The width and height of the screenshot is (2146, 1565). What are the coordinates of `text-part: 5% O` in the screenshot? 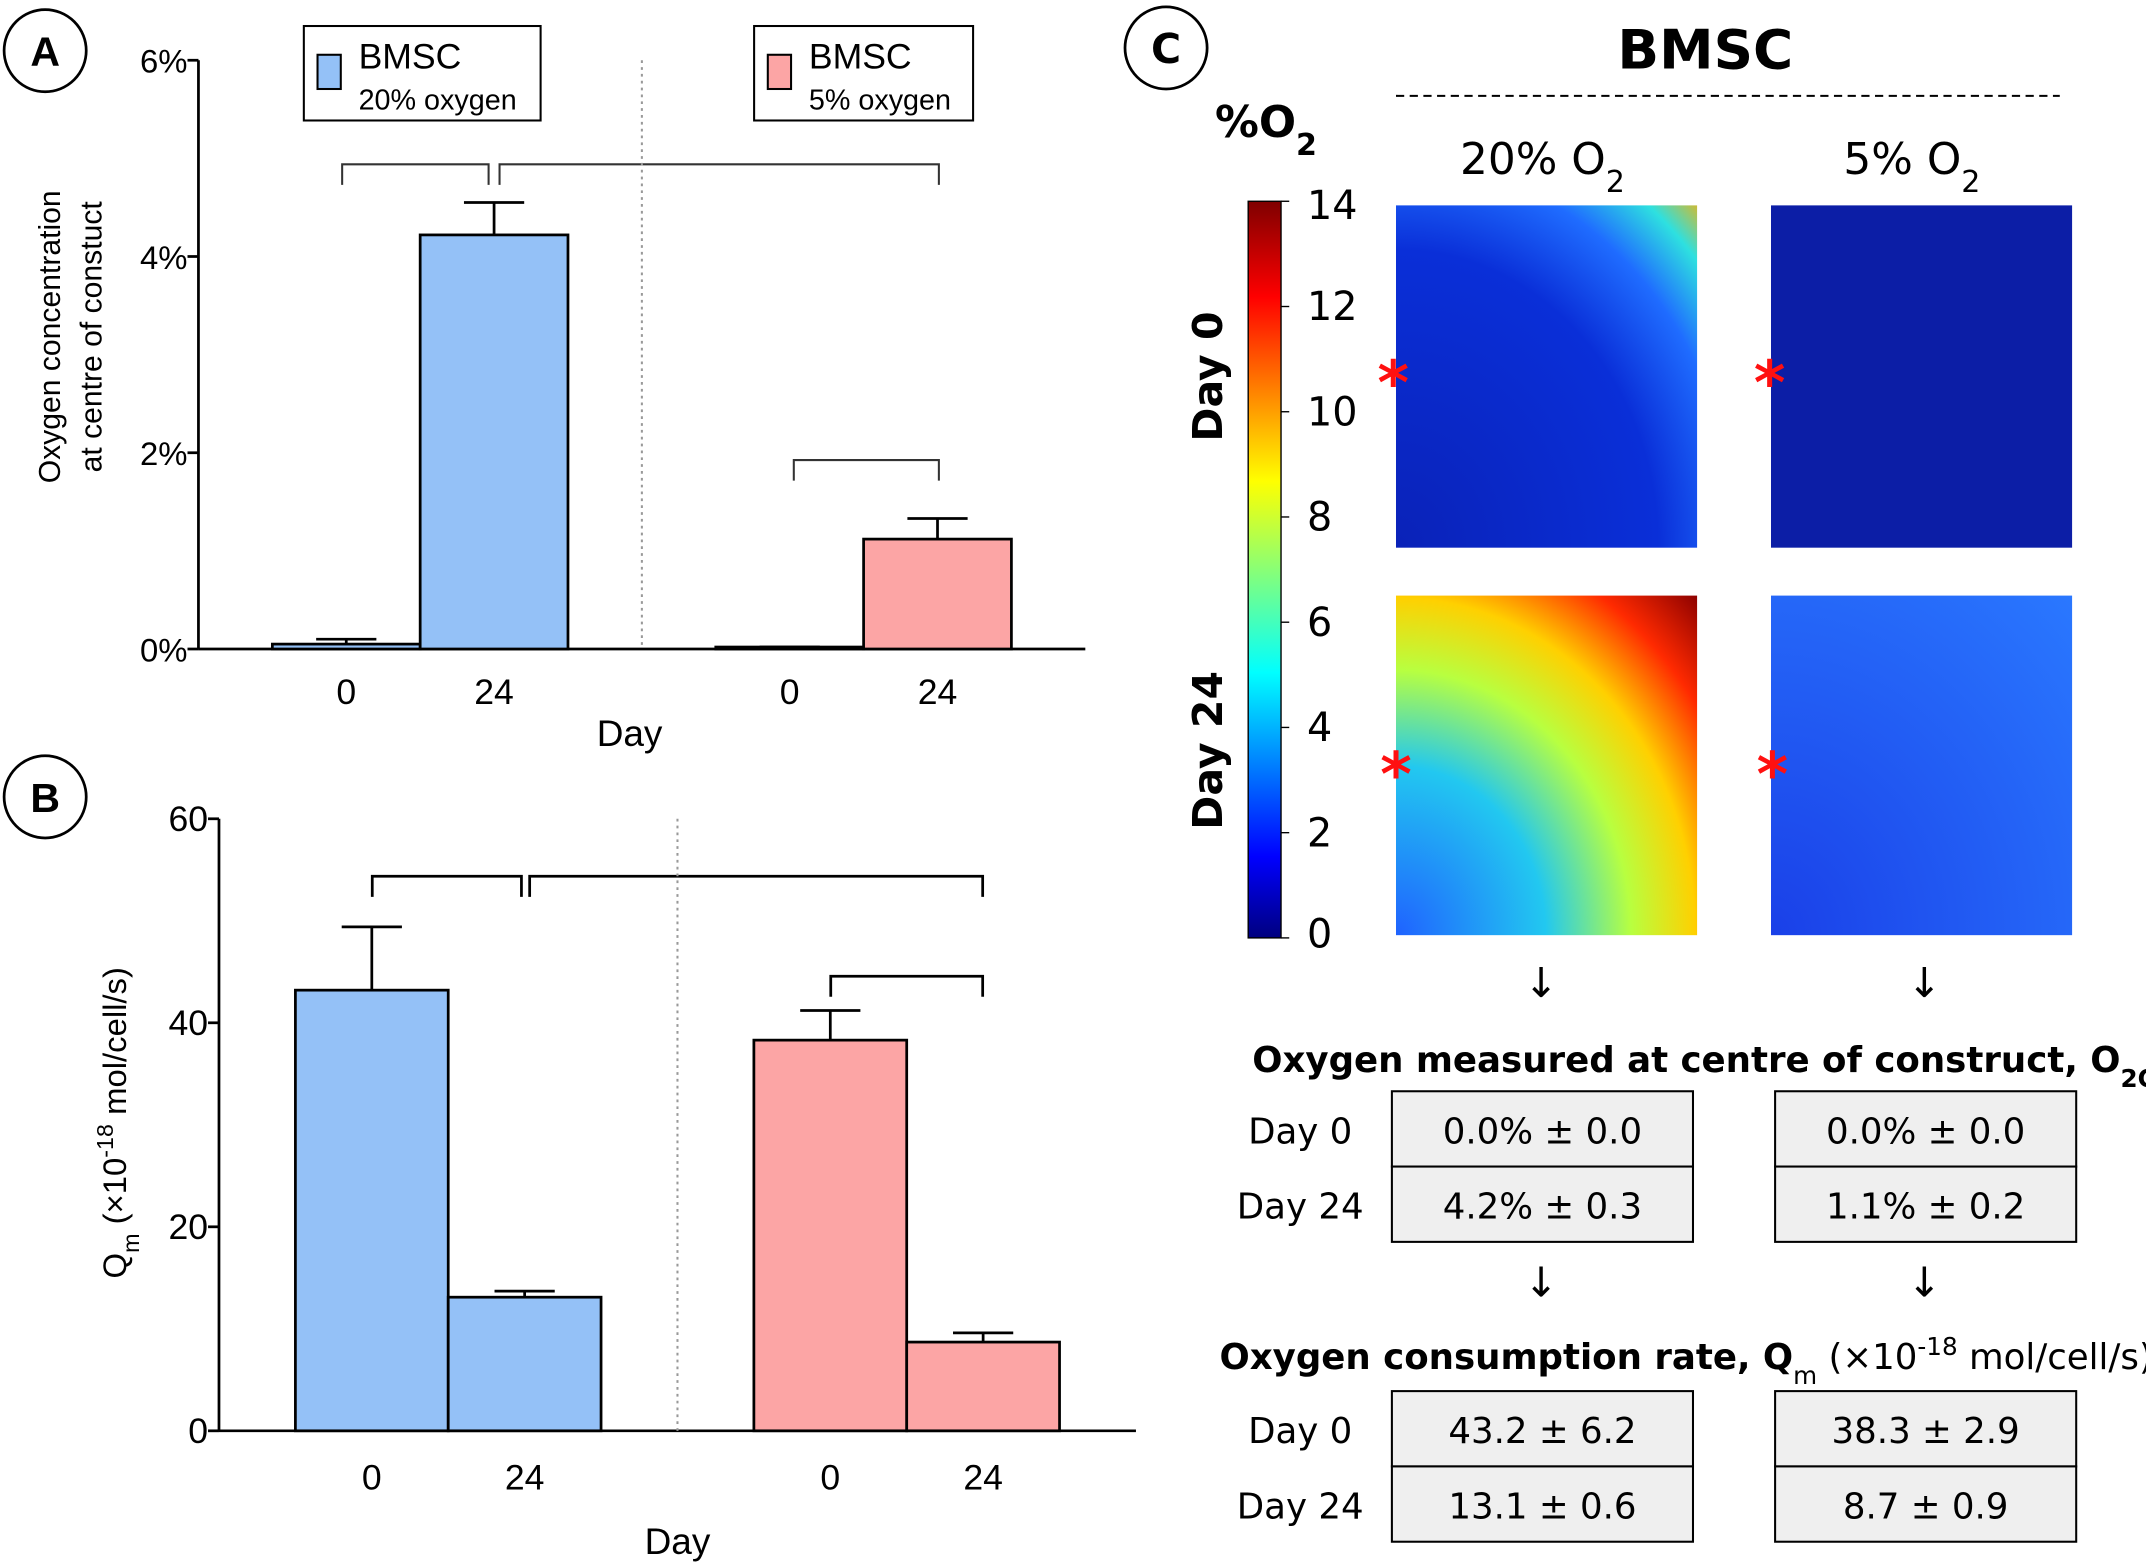 It's located at (1902, 159).